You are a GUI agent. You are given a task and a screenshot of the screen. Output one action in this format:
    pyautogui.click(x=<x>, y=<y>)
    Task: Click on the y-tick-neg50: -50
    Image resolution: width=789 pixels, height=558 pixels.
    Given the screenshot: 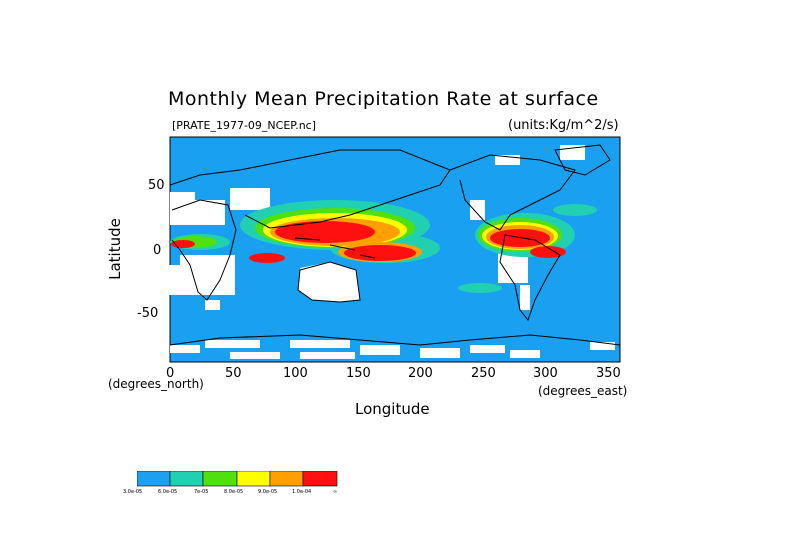 What is the action you would take?
    pyautogui.click(x=148, y=313)
    